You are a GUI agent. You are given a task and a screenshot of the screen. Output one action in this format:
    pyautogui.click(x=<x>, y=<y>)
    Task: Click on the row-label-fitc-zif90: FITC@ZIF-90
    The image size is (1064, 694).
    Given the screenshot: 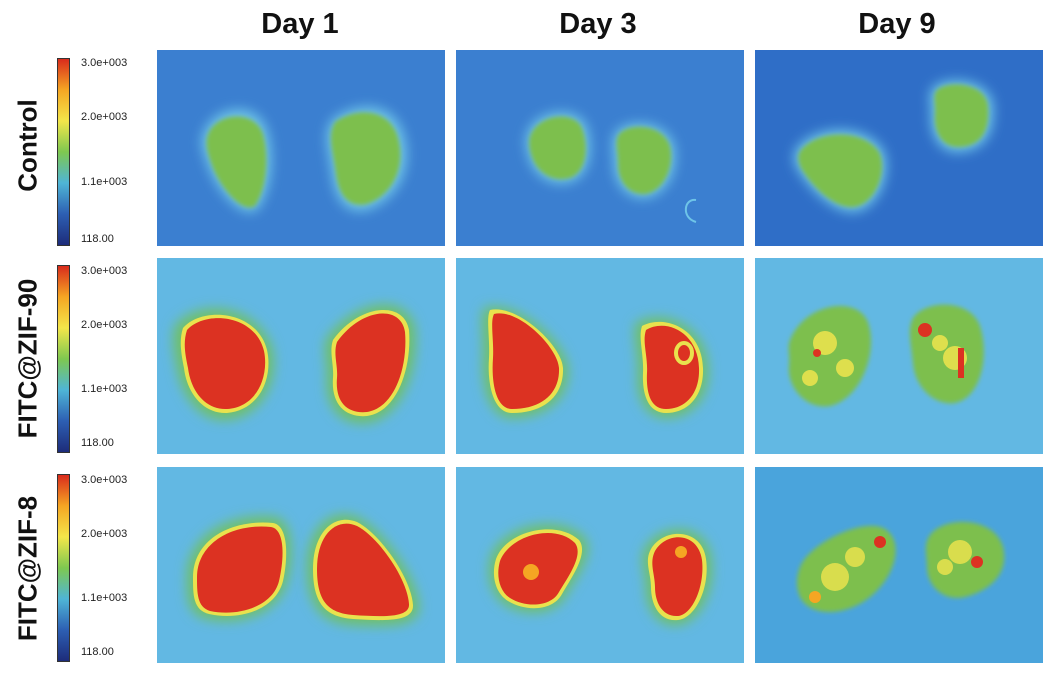 What is the action you would take?
    pyautogui.click(x=27, y=358)
    